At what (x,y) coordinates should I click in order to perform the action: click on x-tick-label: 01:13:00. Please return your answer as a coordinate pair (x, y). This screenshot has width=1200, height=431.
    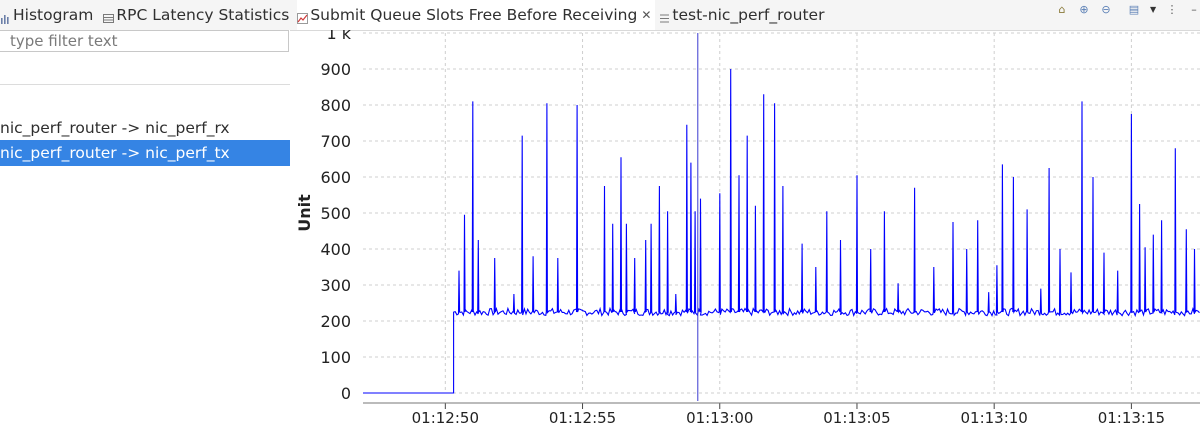
    Looking at the image, I should click on (719, 418).